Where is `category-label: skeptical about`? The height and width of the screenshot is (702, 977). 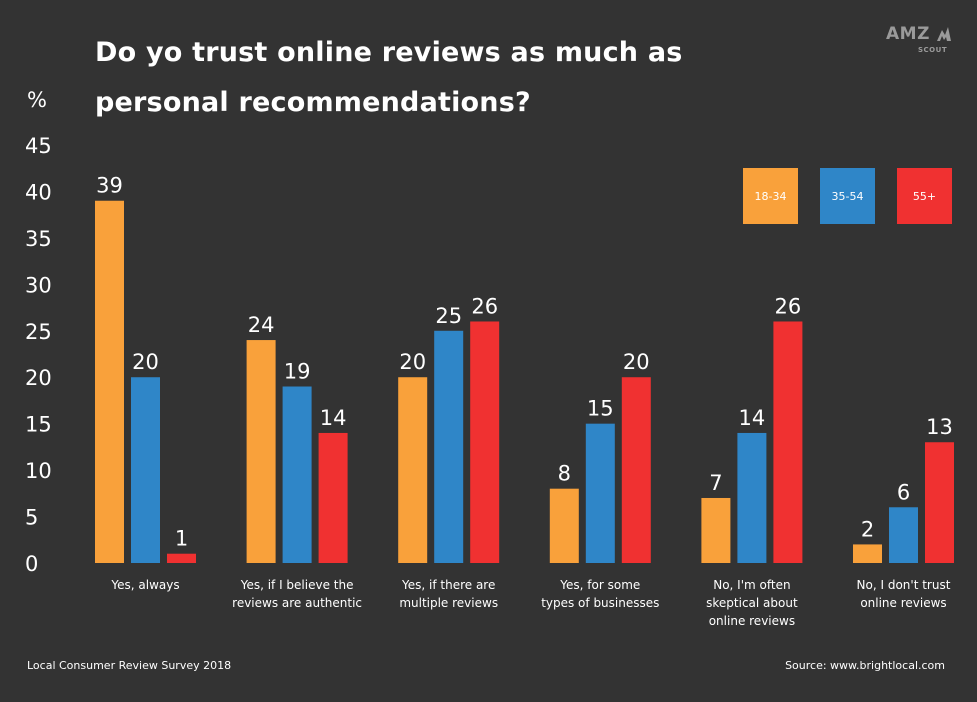 category-label: skeptical about is located at coordinates (752, 603).